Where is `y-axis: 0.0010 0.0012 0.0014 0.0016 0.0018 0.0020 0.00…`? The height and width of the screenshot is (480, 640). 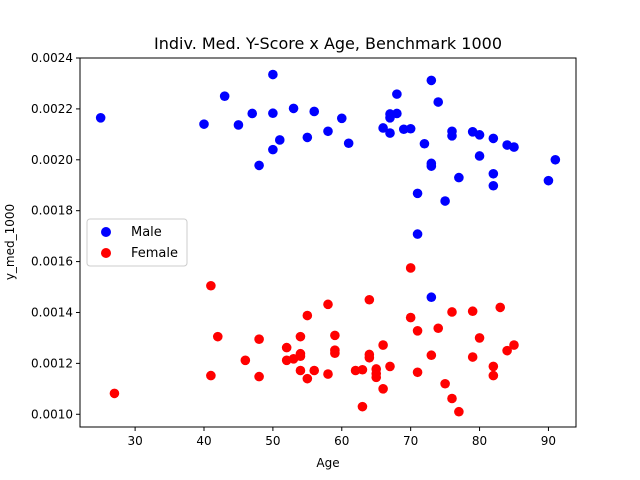
y-axis: 0.0010 0.0012 0.0014 0.0016 0.0018 0.0020 0.00… is located at coordinates (55, 236).